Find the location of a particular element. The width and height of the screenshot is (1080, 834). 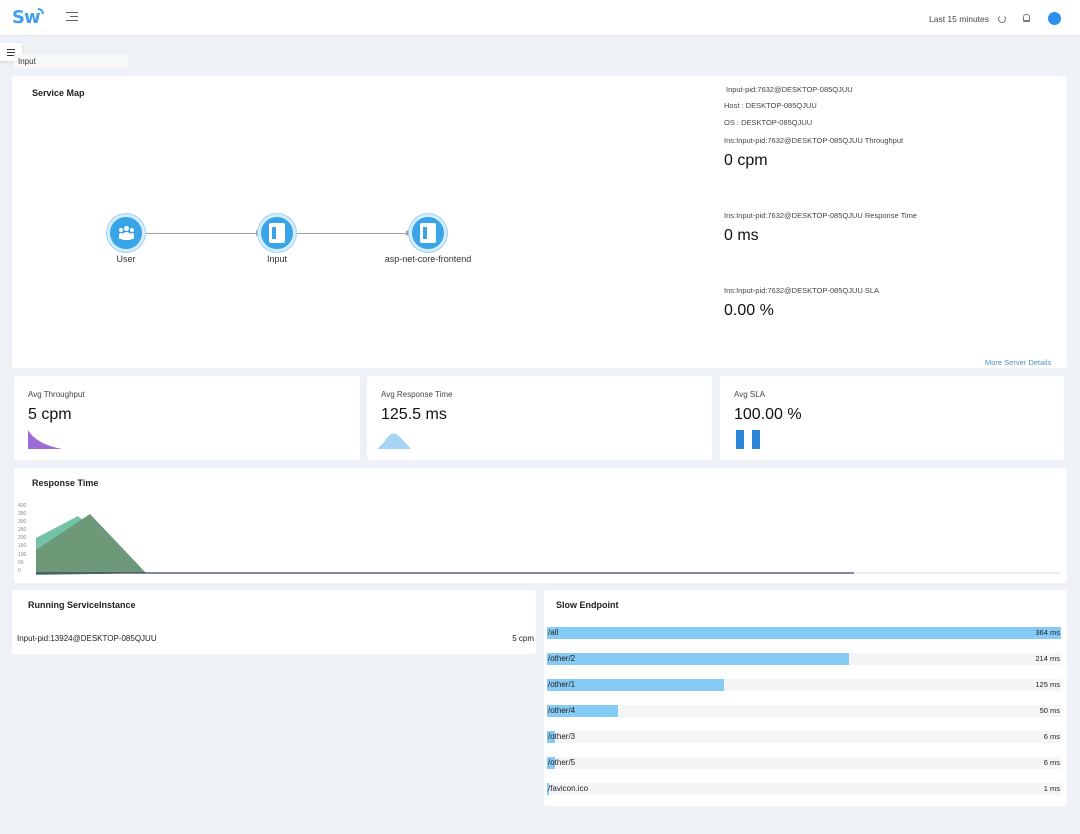

endpoint-name: /other/4 is located at coordinates (562, 710).